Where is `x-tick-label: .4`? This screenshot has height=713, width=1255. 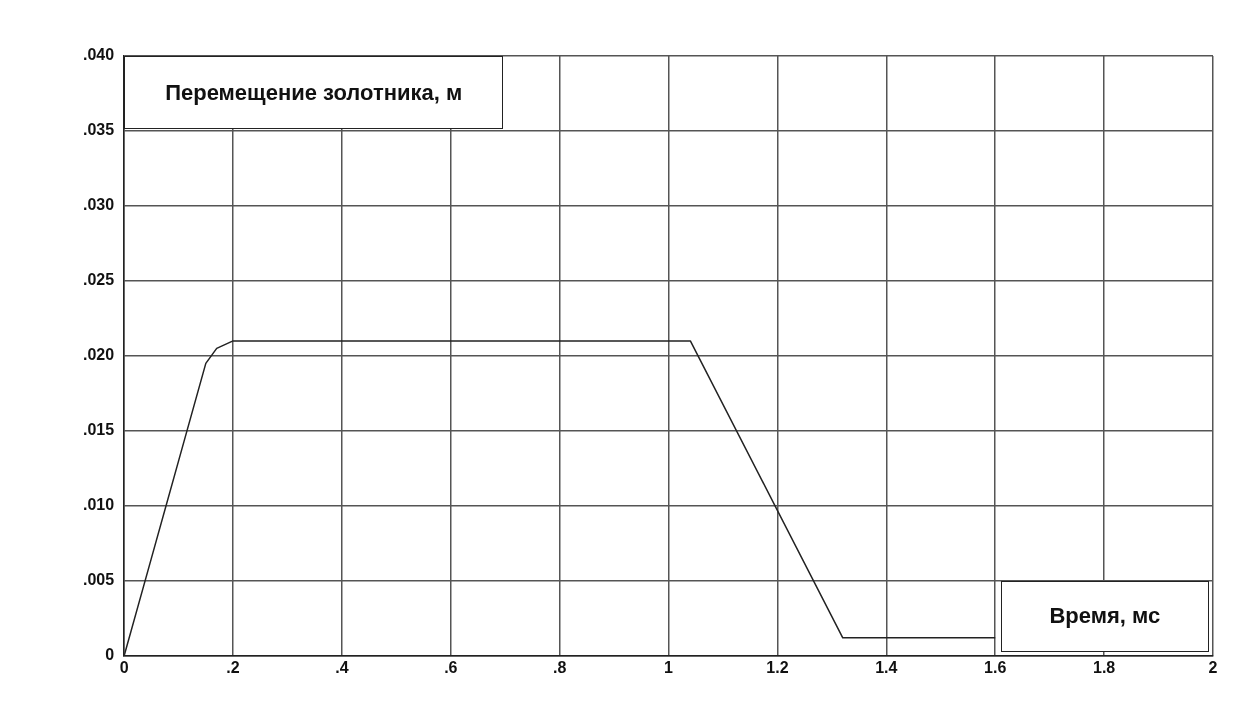
x-tick-label: .4 is located at coordinates (342, 667).